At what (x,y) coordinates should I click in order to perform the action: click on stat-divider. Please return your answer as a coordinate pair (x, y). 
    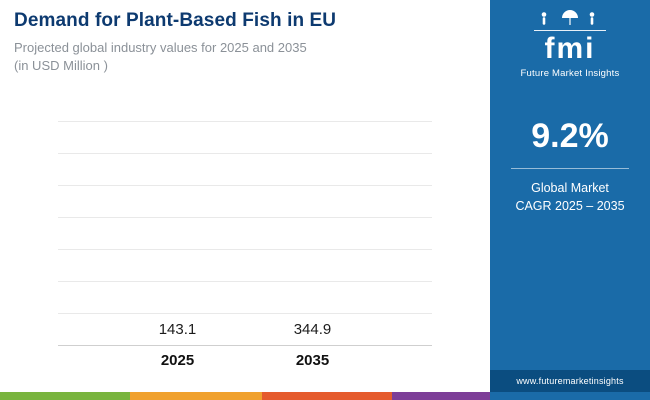
    Looking at the image, I should click on (570, 168).